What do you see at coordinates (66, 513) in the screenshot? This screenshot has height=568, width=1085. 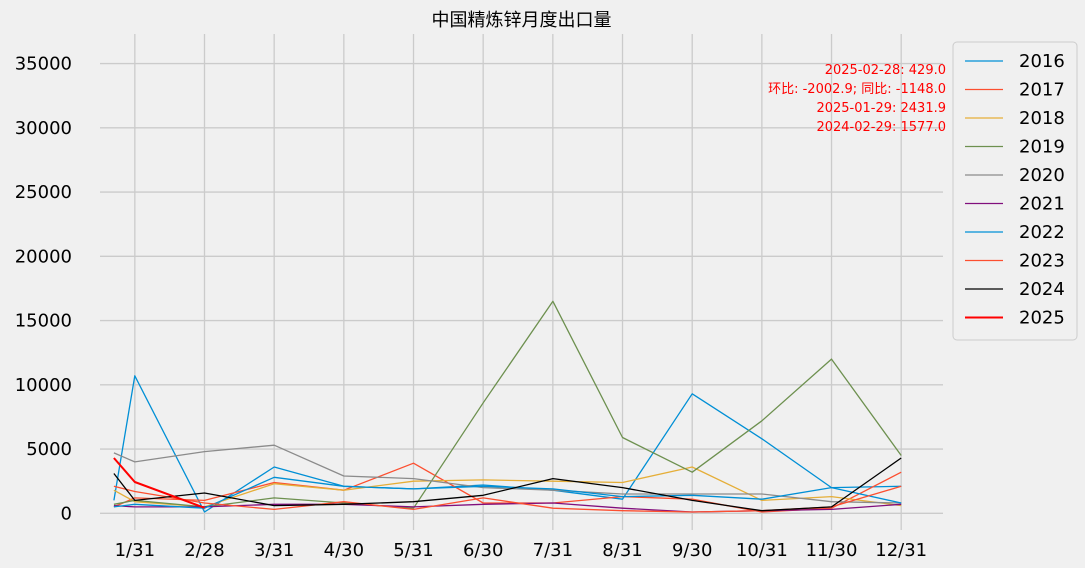 I see `y-tick-label: 0` at bounding box center [66, 513].